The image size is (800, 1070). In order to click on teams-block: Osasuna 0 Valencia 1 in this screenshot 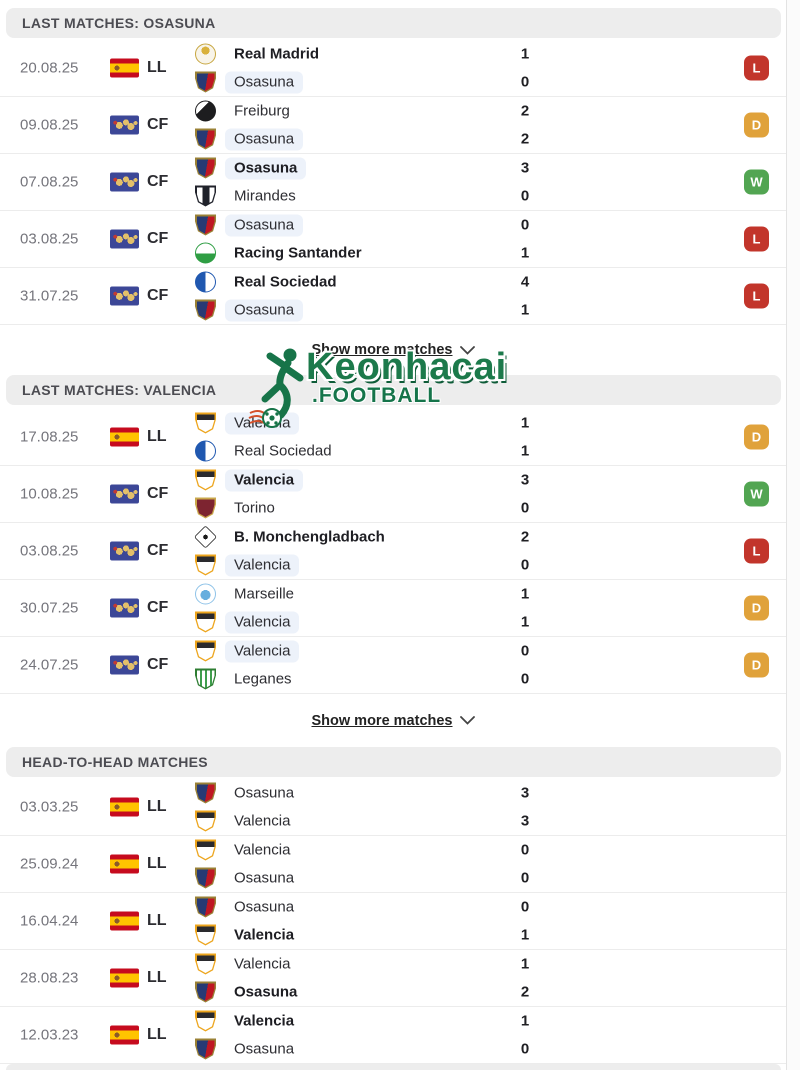, I will do `click(395, 921)`.